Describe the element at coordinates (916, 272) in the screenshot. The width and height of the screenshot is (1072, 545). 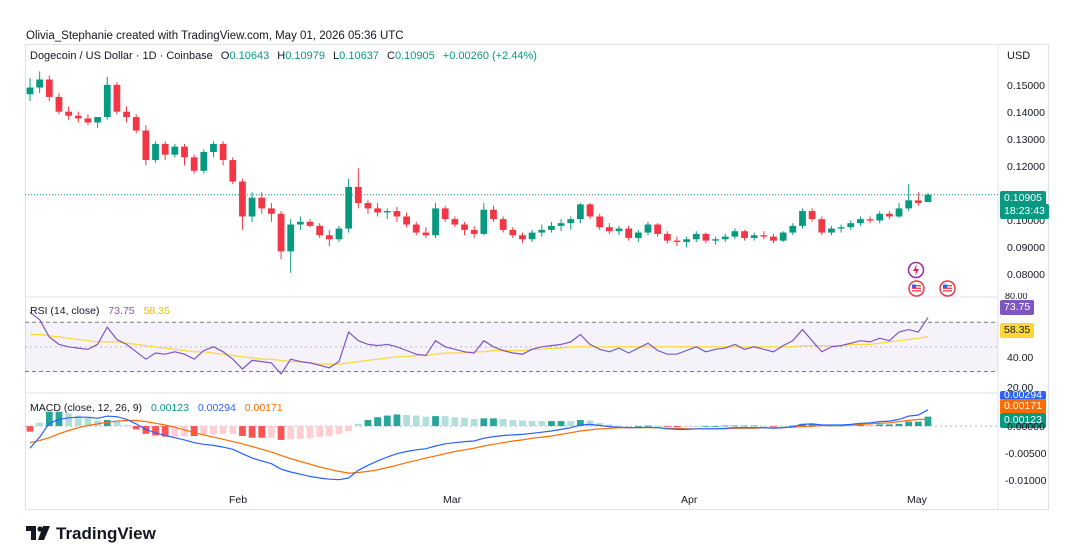
I see `lightning-event-icon` at that location.